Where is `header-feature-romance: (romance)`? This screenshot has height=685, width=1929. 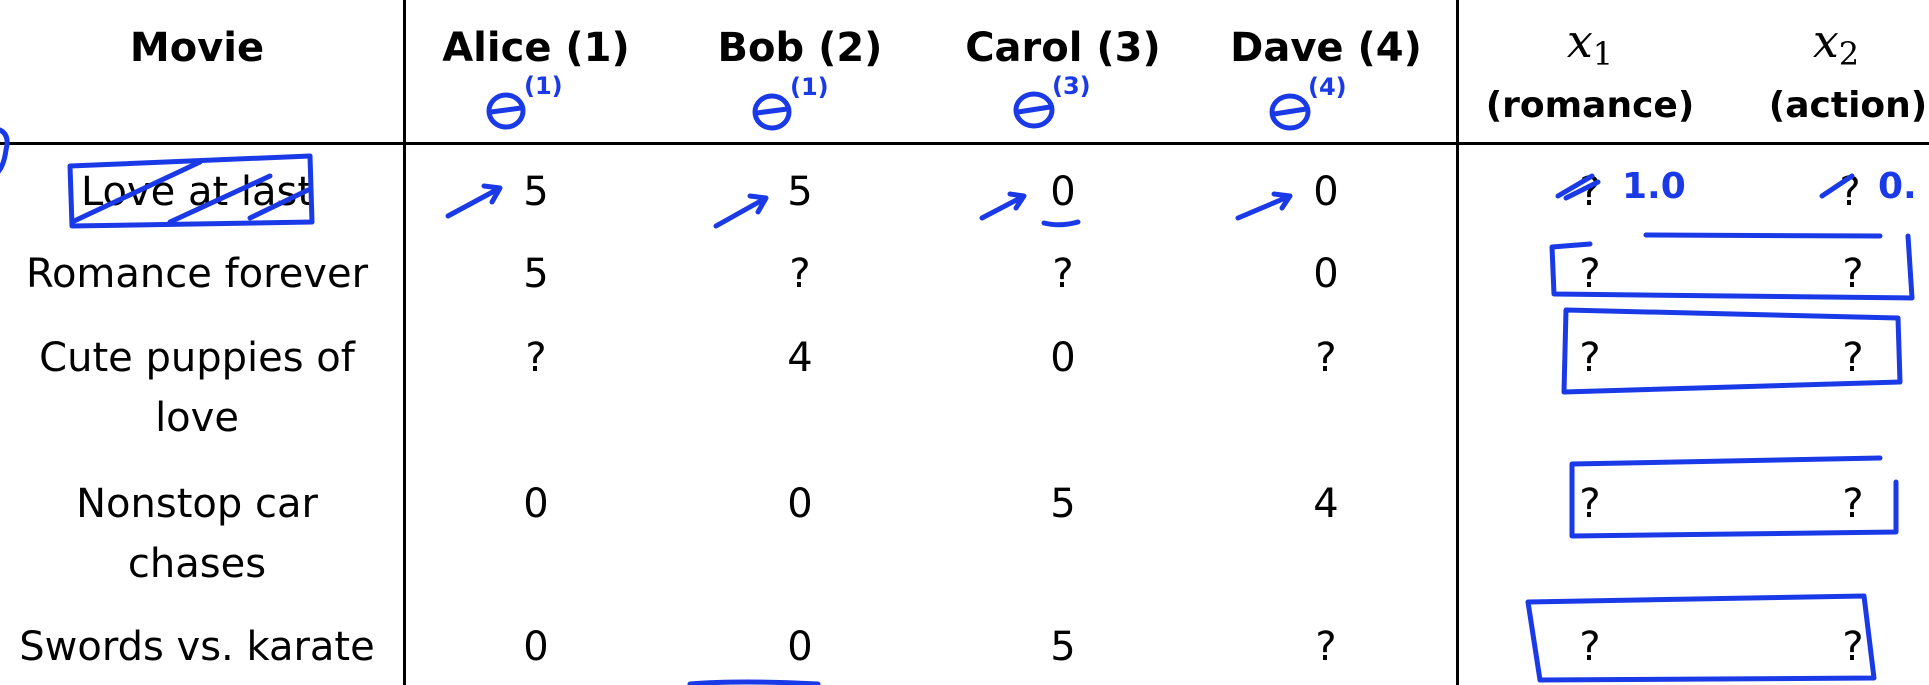
header-feature-romance: (romance) is located at coordinates (1590, 105).